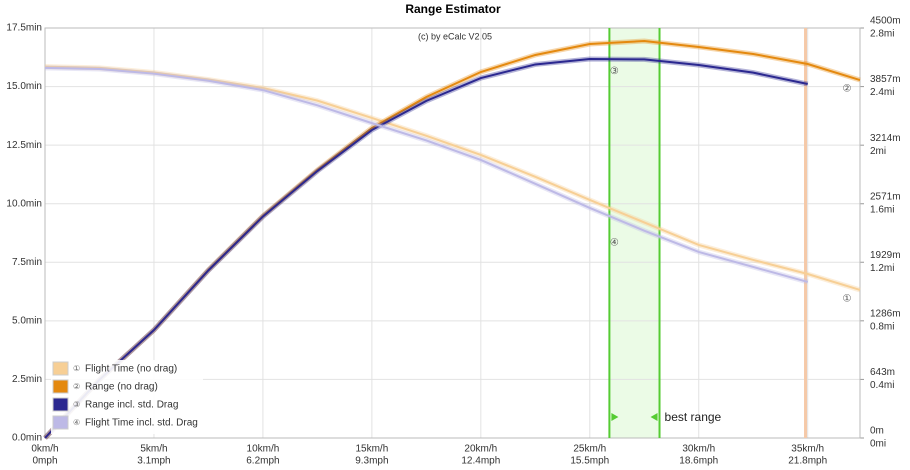 Image resolution: width=910 pixels, height=470 pixels. Describe the element at coordinates (614, 71) in the screenshot. I see `series-marker: ③` at that location.